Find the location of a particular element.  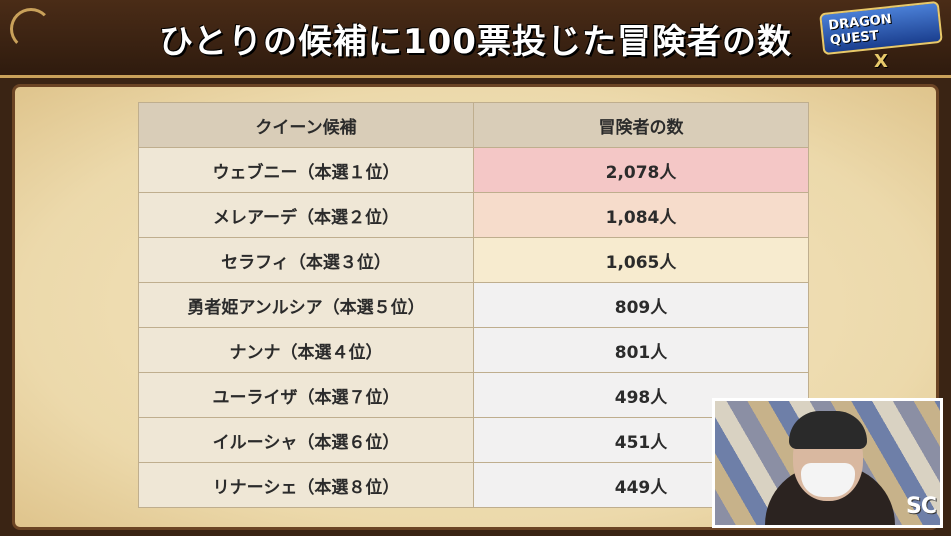

header-candidate: クイーン候補 is located at coordinates (306, 125).